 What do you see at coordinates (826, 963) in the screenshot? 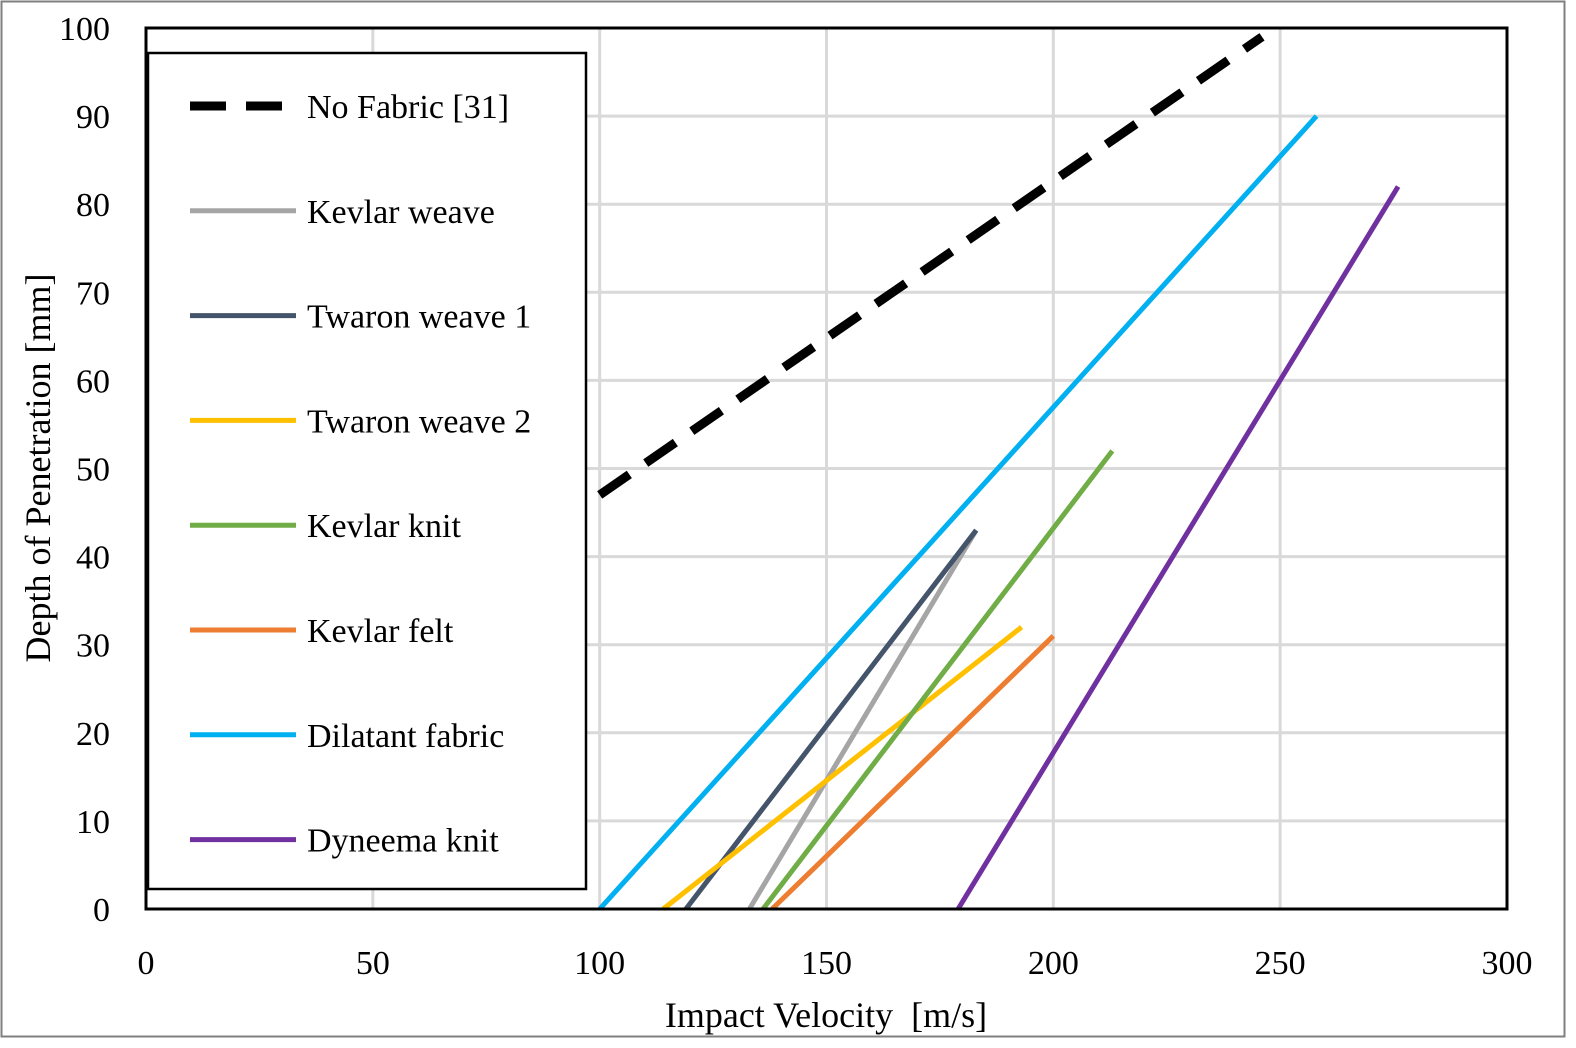
I see `x-tick-label: 150` at bounding box center [826, 963].